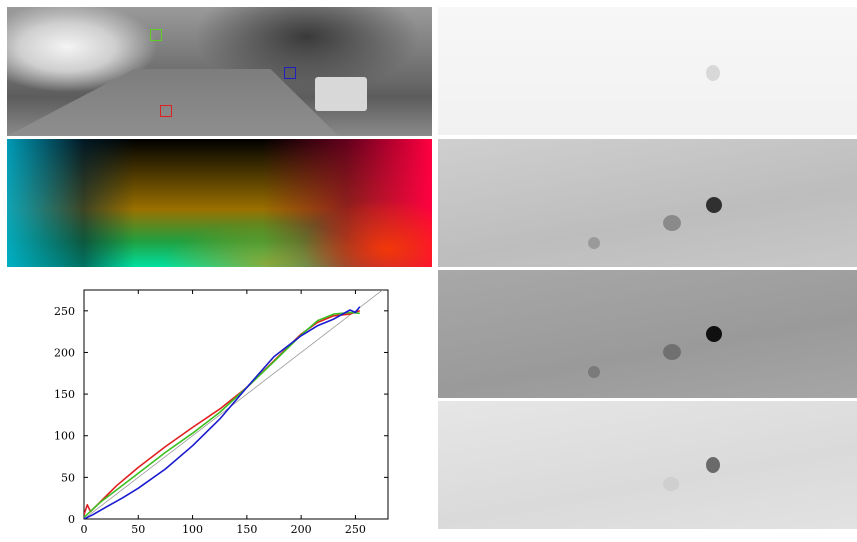  I want to click on y-tick-label: 200, so click(64, 352).